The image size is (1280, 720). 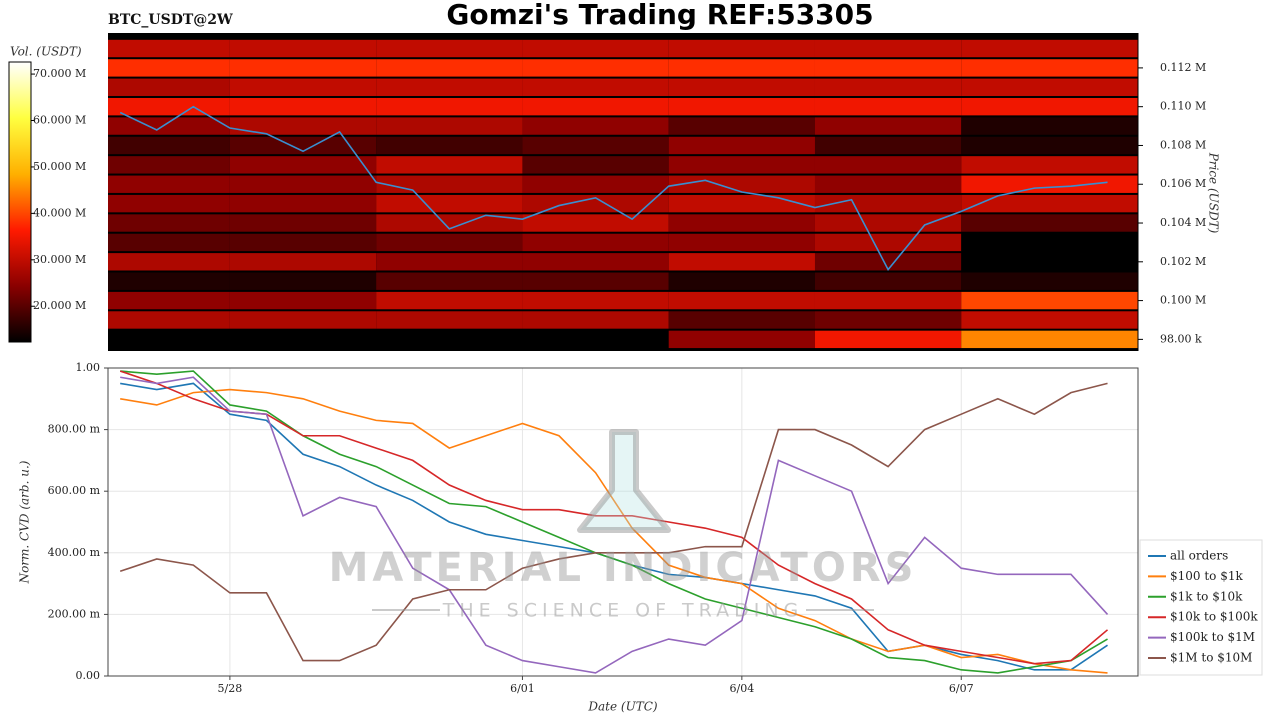 What do you see at coordinates (1201, 607) in the screenshot?
I see `legend` at bounding box center [1201, 607].